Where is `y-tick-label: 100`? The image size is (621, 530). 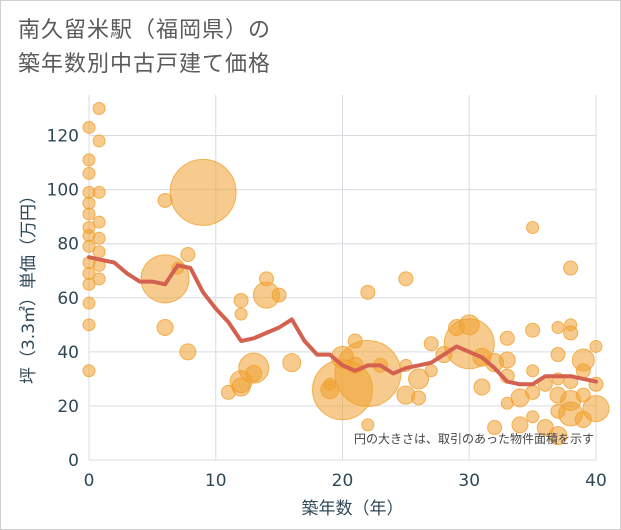
y-tick-label: 100 is located at coordinates (63, 191).